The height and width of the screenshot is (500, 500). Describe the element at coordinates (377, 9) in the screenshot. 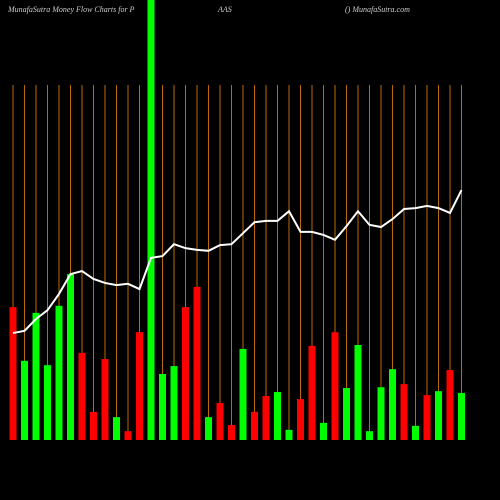

I see `chart-title: () MunafaSutra.com` at that location.